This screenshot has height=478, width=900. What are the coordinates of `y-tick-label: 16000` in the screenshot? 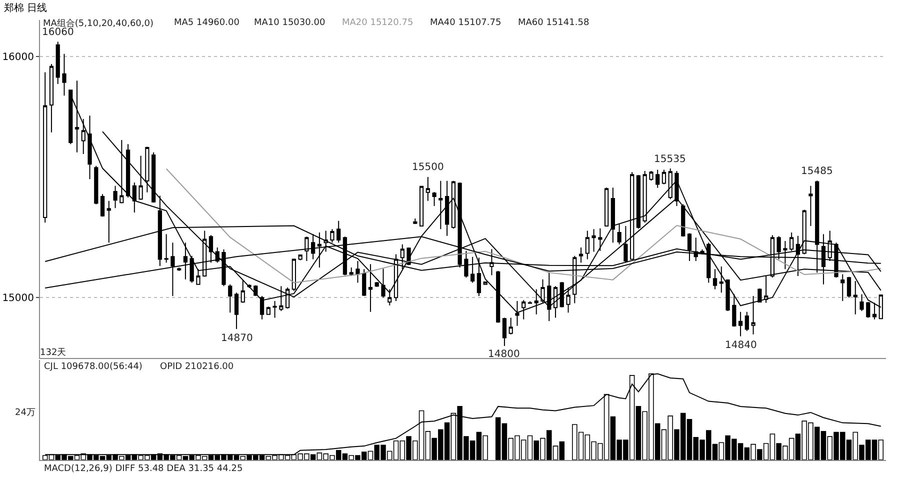 It's located at (18, 57).